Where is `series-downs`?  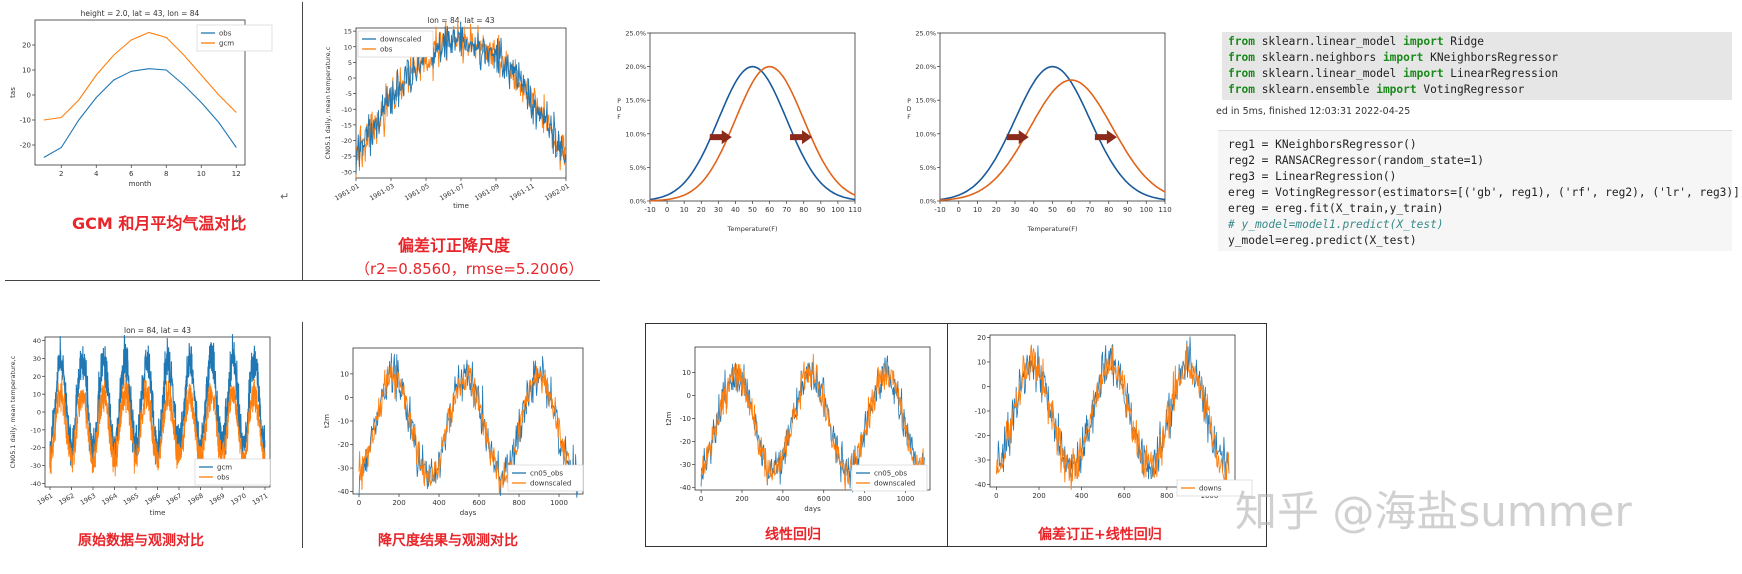 series-downs is located at coordinates (1112, 416).